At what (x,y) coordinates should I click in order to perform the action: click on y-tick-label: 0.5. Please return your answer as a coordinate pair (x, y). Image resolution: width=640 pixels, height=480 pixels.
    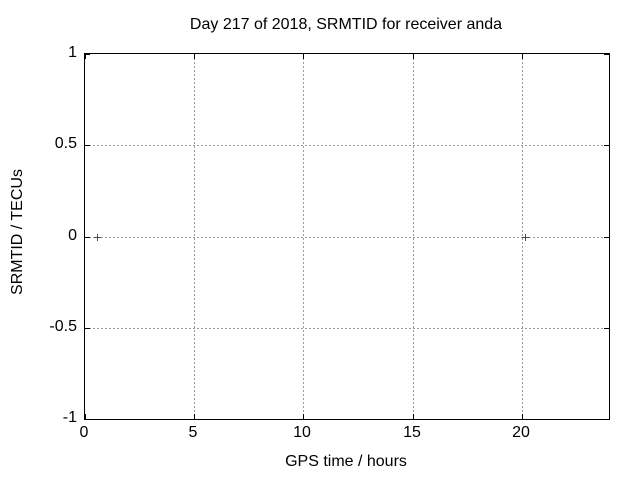
    Looking at the image, I should click on (65, 143).